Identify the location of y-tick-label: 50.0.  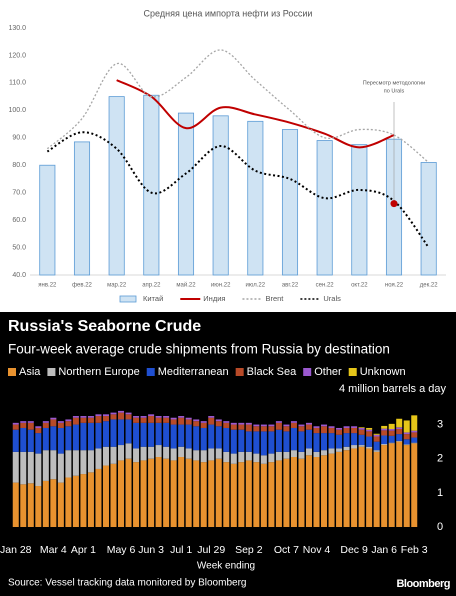
(19, 247).